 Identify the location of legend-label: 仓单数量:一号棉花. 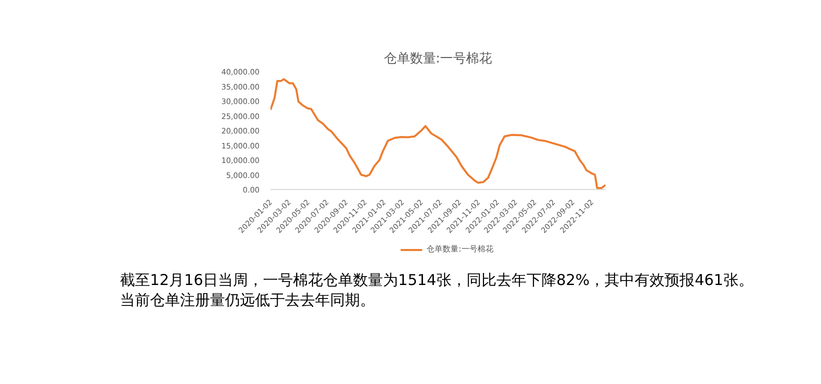
(460, 249).